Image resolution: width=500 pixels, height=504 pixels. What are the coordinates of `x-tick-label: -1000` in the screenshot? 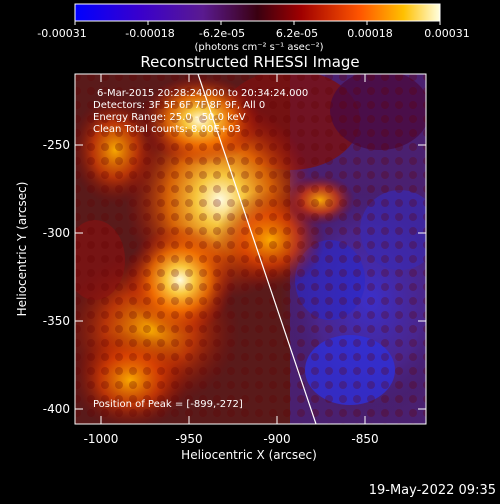 It's located at (101, 439).